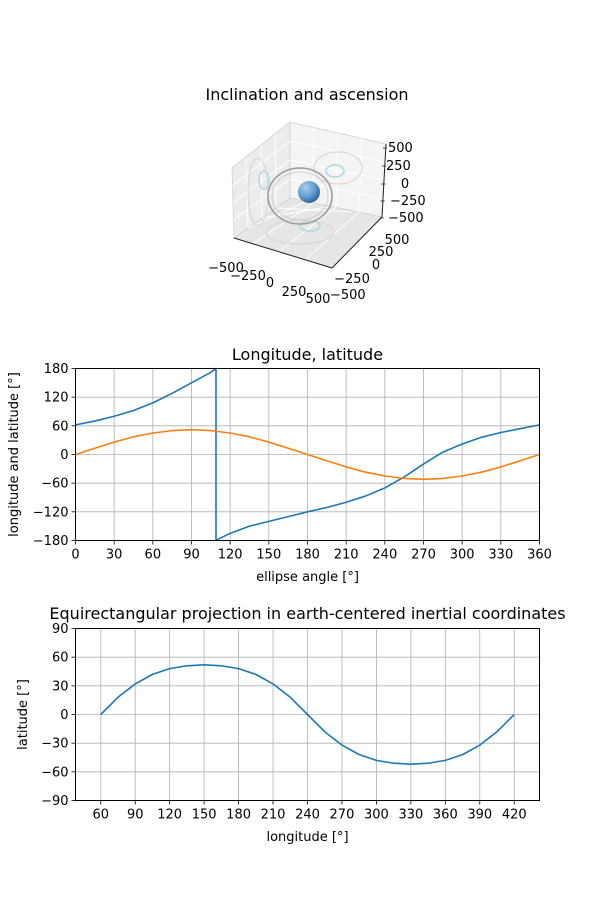  Describe the element at coordinates (226, 268) in the screenshot. I see `x-tick-label-3d: −500` at that location.